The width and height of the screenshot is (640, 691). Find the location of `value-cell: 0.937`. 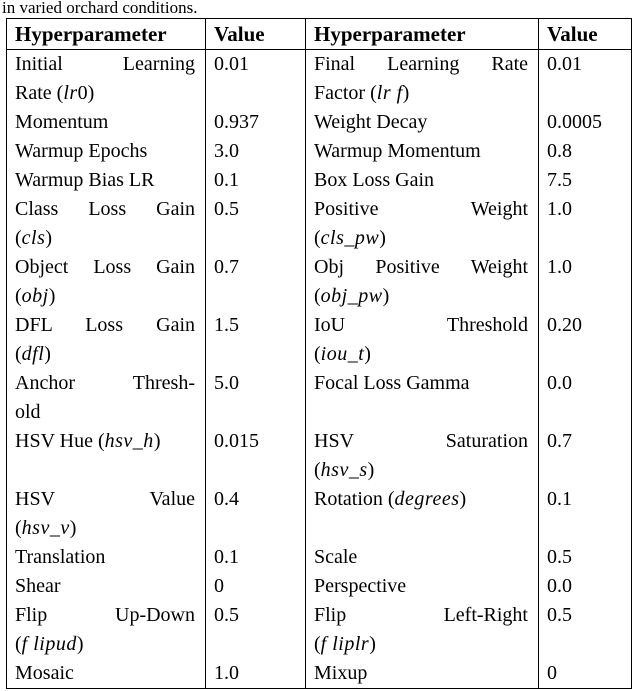

value-cell: 0.937 is located at coordinates (255, 122).